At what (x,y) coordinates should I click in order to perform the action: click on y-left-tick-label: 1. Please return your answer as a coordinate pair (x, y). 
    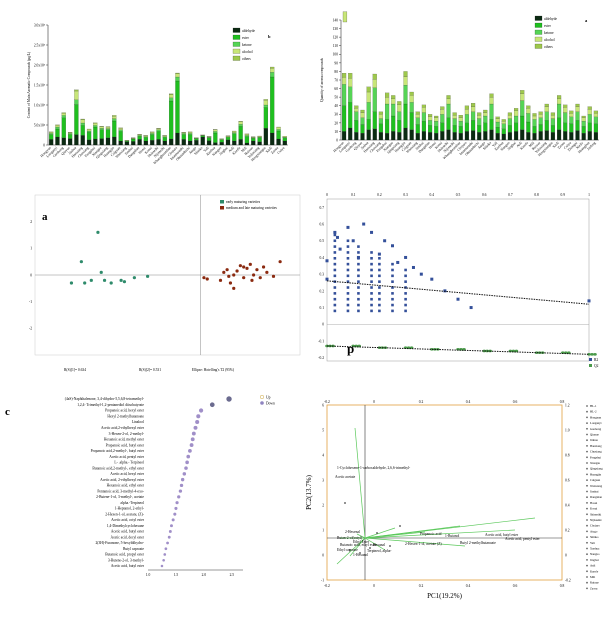
    Looking at the image, I should click on (323, 530).